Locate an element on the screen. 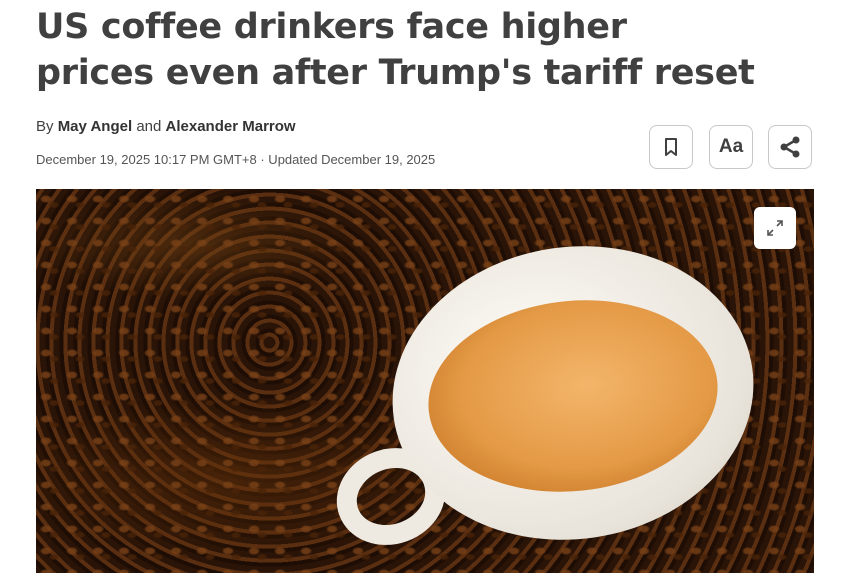  bookmark-icon is located at coordinates (671, 147).